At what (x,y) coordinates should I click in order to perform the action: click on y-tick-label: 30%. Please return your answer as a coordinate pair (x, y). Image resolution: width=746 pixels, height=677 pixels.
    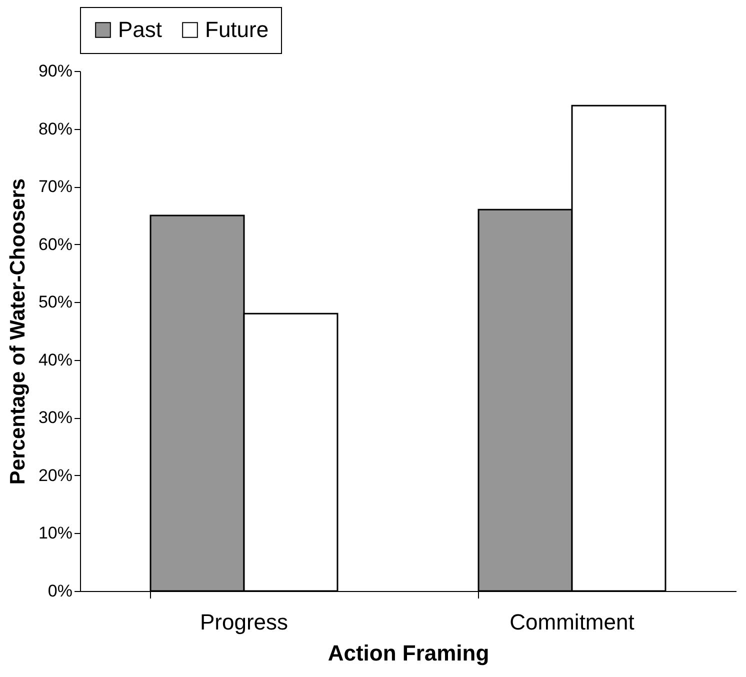
    Looking at the image, I should click on (55, 418).